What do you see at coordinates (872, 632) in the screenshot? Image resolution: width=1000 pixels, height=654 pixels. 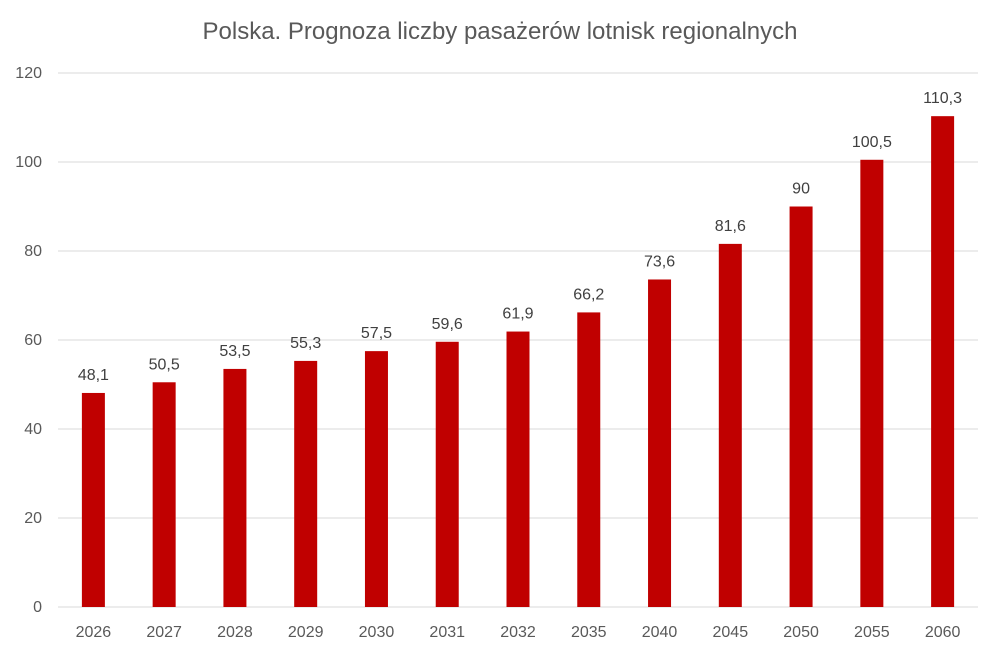 I see `x-tick-label-2055: 2055` at bounding box center [872, 632].